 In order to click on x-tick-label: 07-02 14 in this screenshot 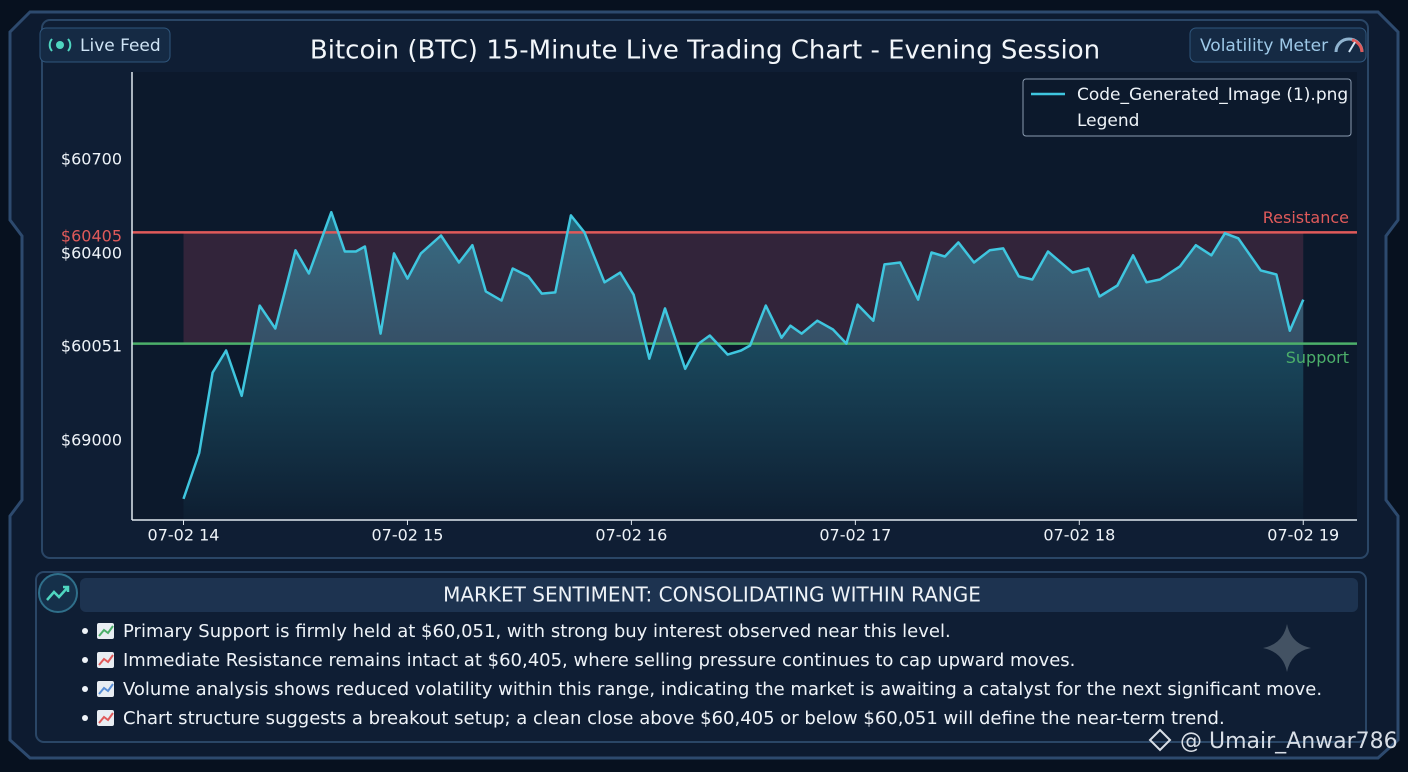, I will do `click(184, 535)`.